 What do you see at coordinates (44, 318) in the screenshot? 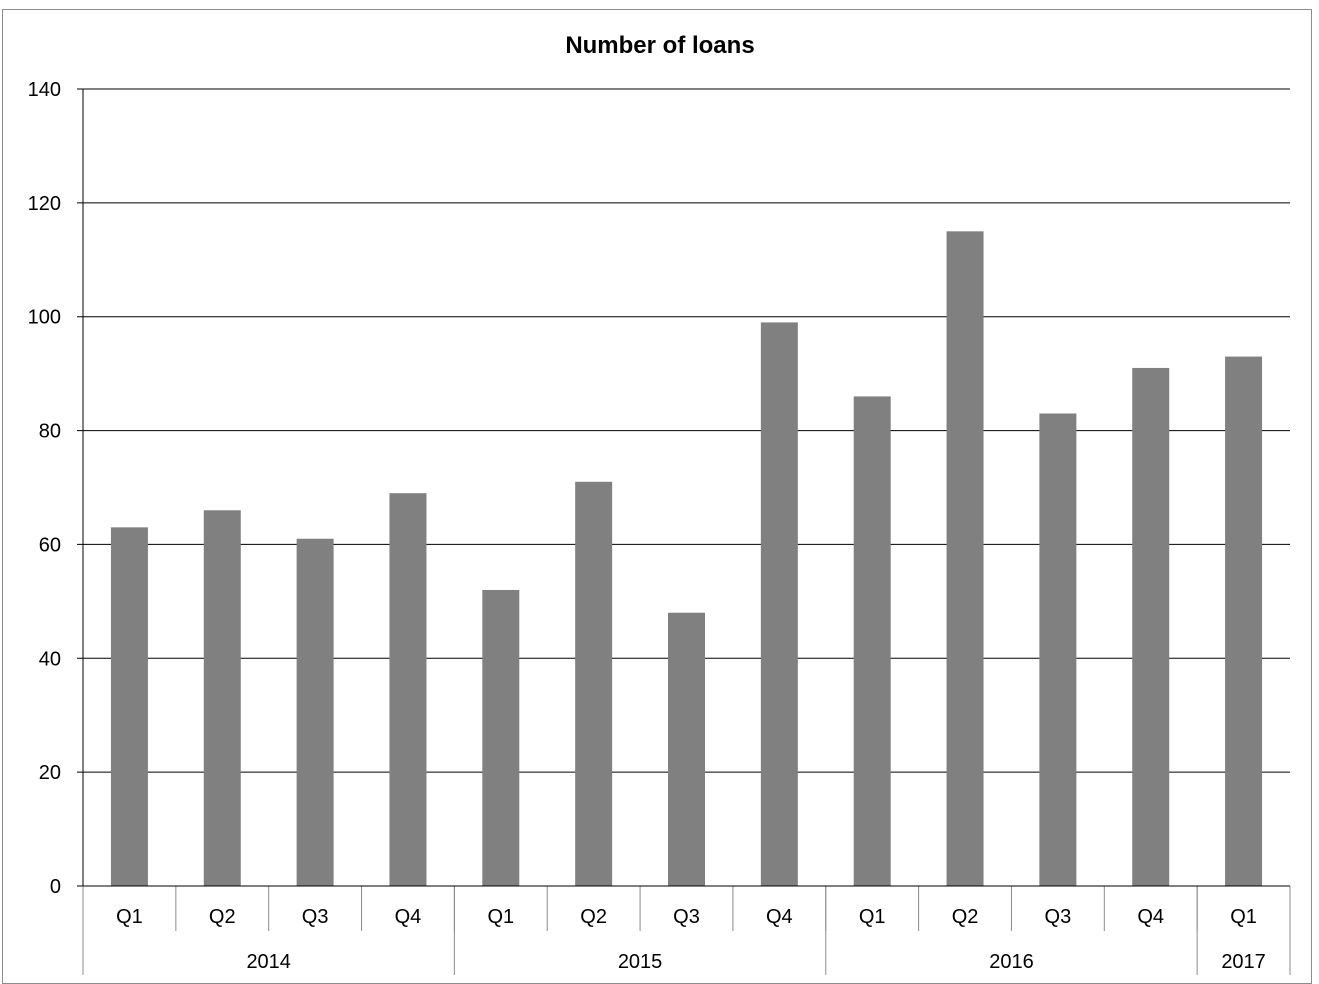
I see `y-tick-label: 100` at bounding box center [44, 318].